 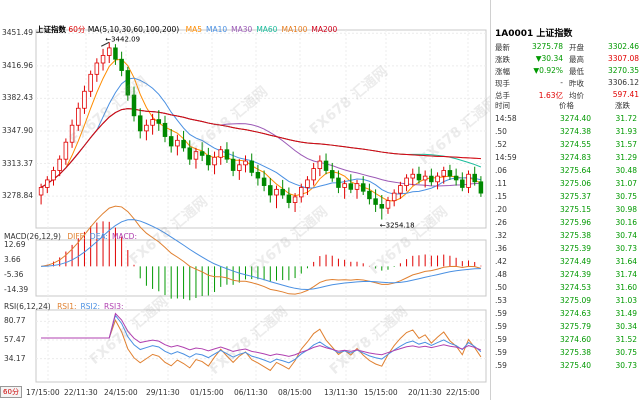 I want to click on macd-legend: DIFF: DEA: MACD:, so click(x=100, y=236).